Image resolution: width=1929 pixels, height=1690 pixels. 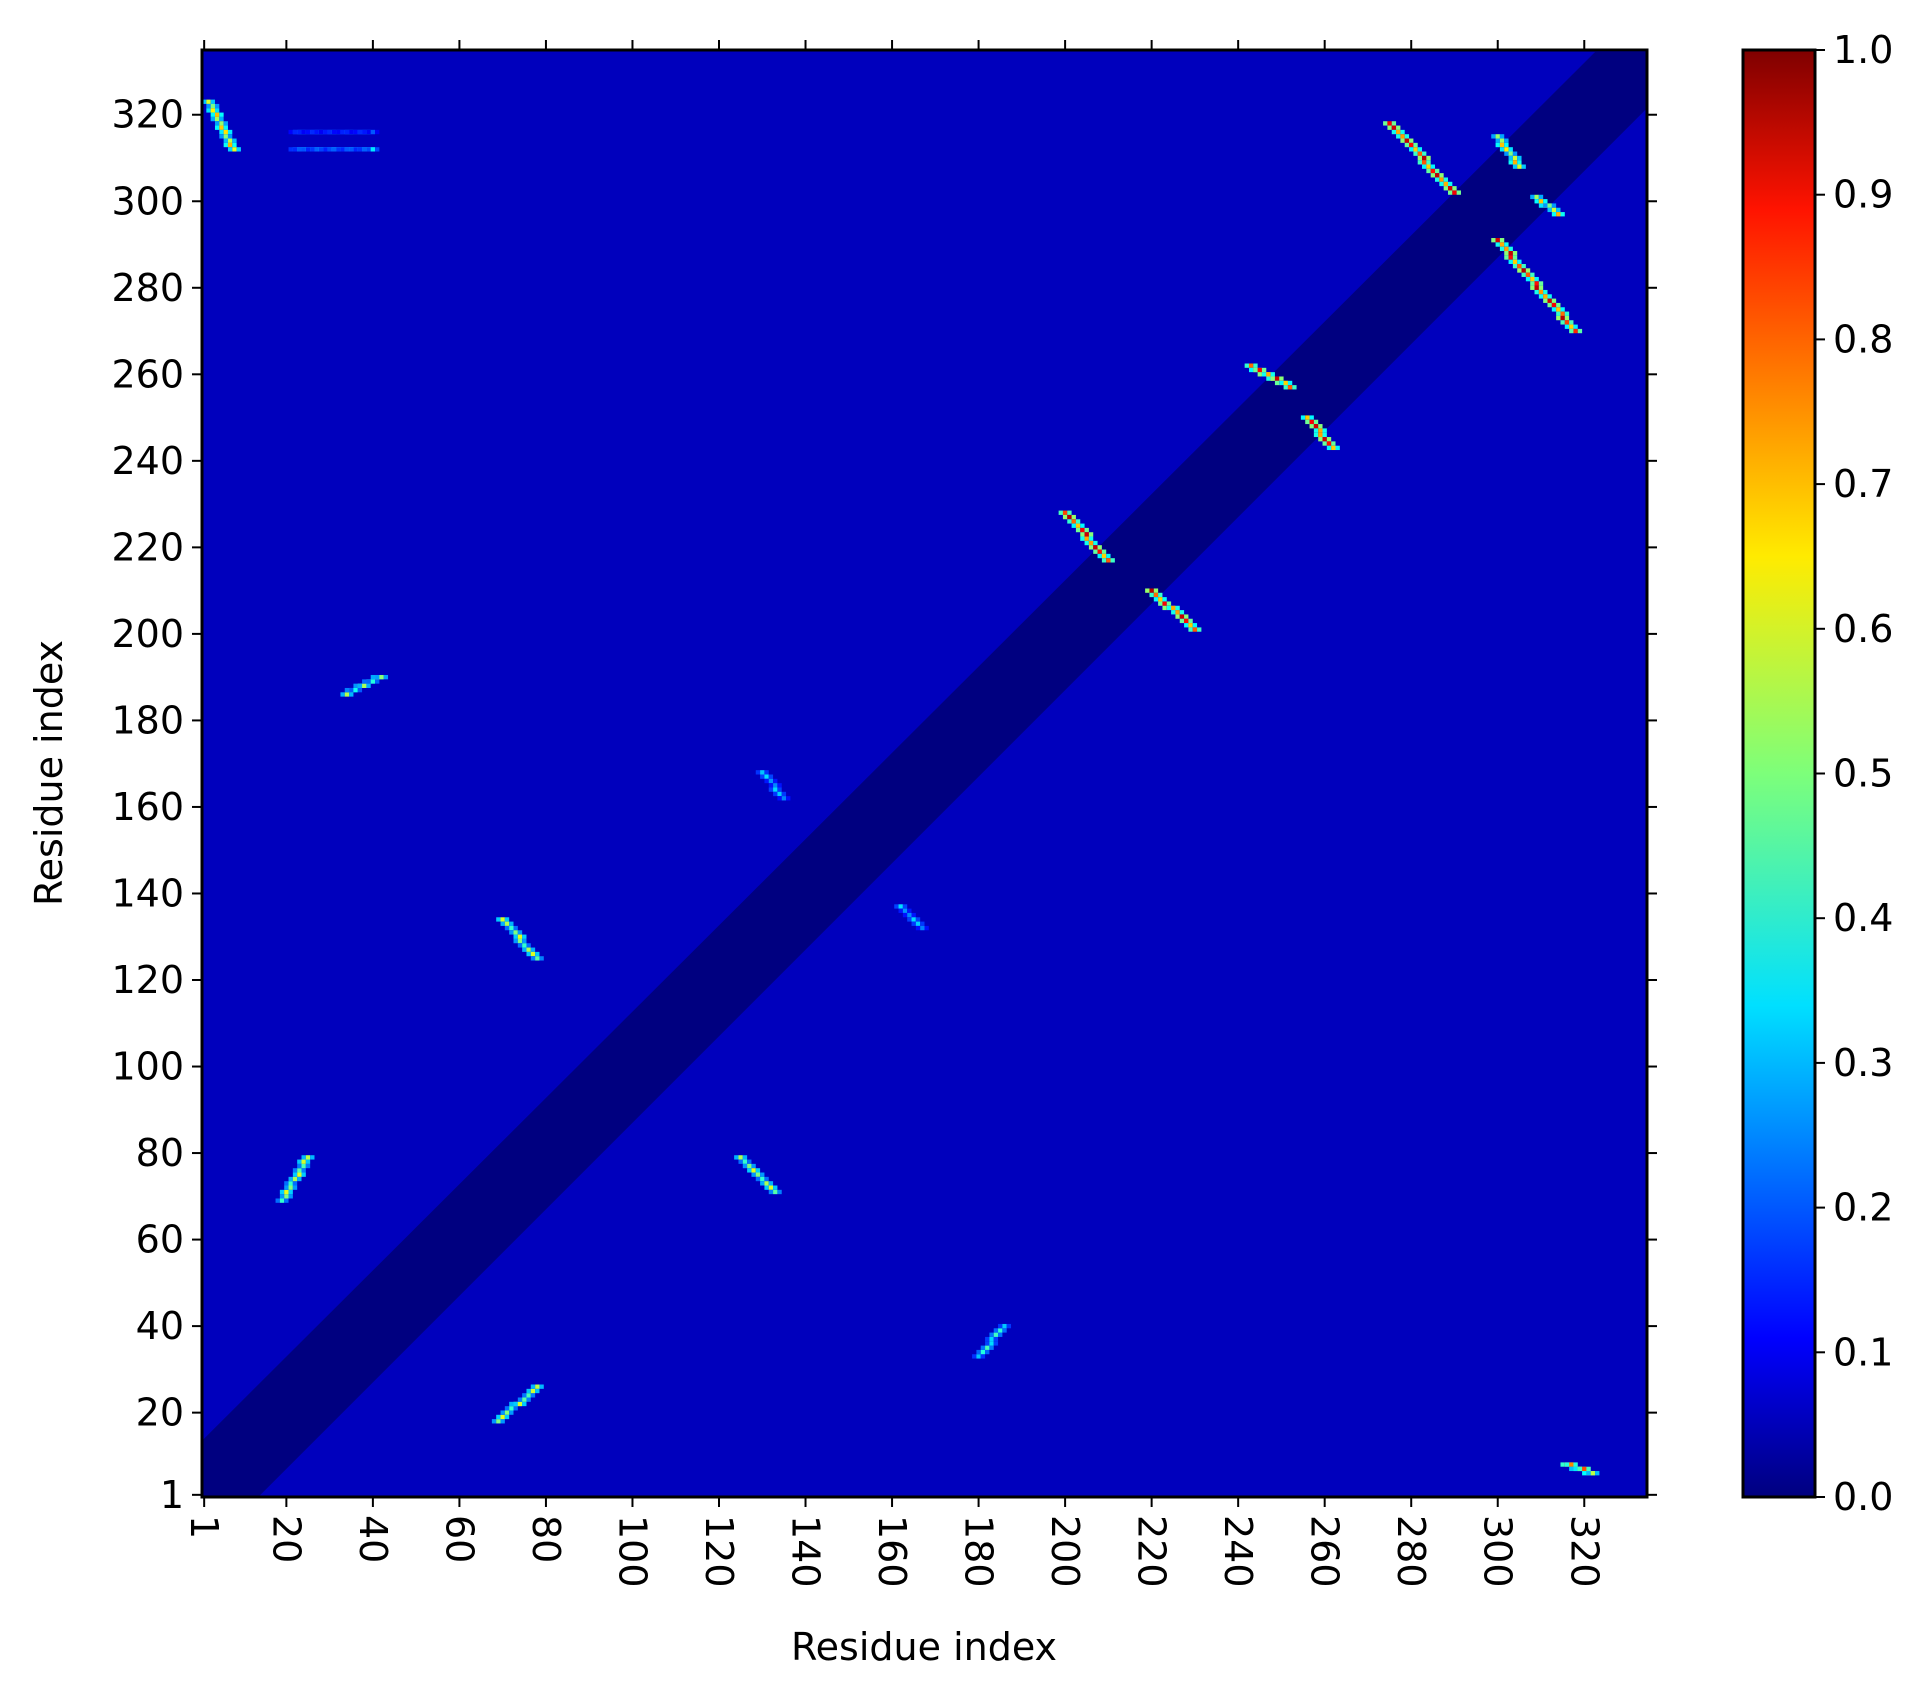 What do you see at coordinates (147, 807) in the screenshot?
I see `y-tick-label: 160` at bounding box center [147, 807].